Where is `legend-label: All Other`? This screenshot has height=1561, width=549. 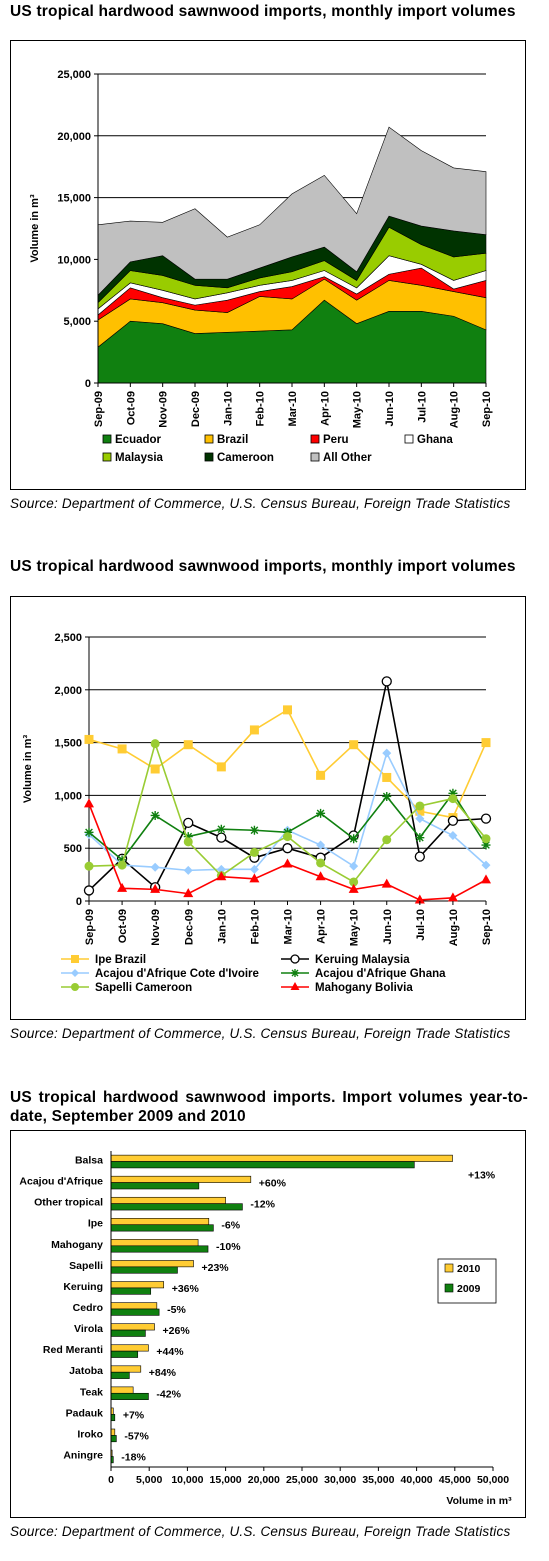
legend-label: All Other is located at coordinates (347, 458).